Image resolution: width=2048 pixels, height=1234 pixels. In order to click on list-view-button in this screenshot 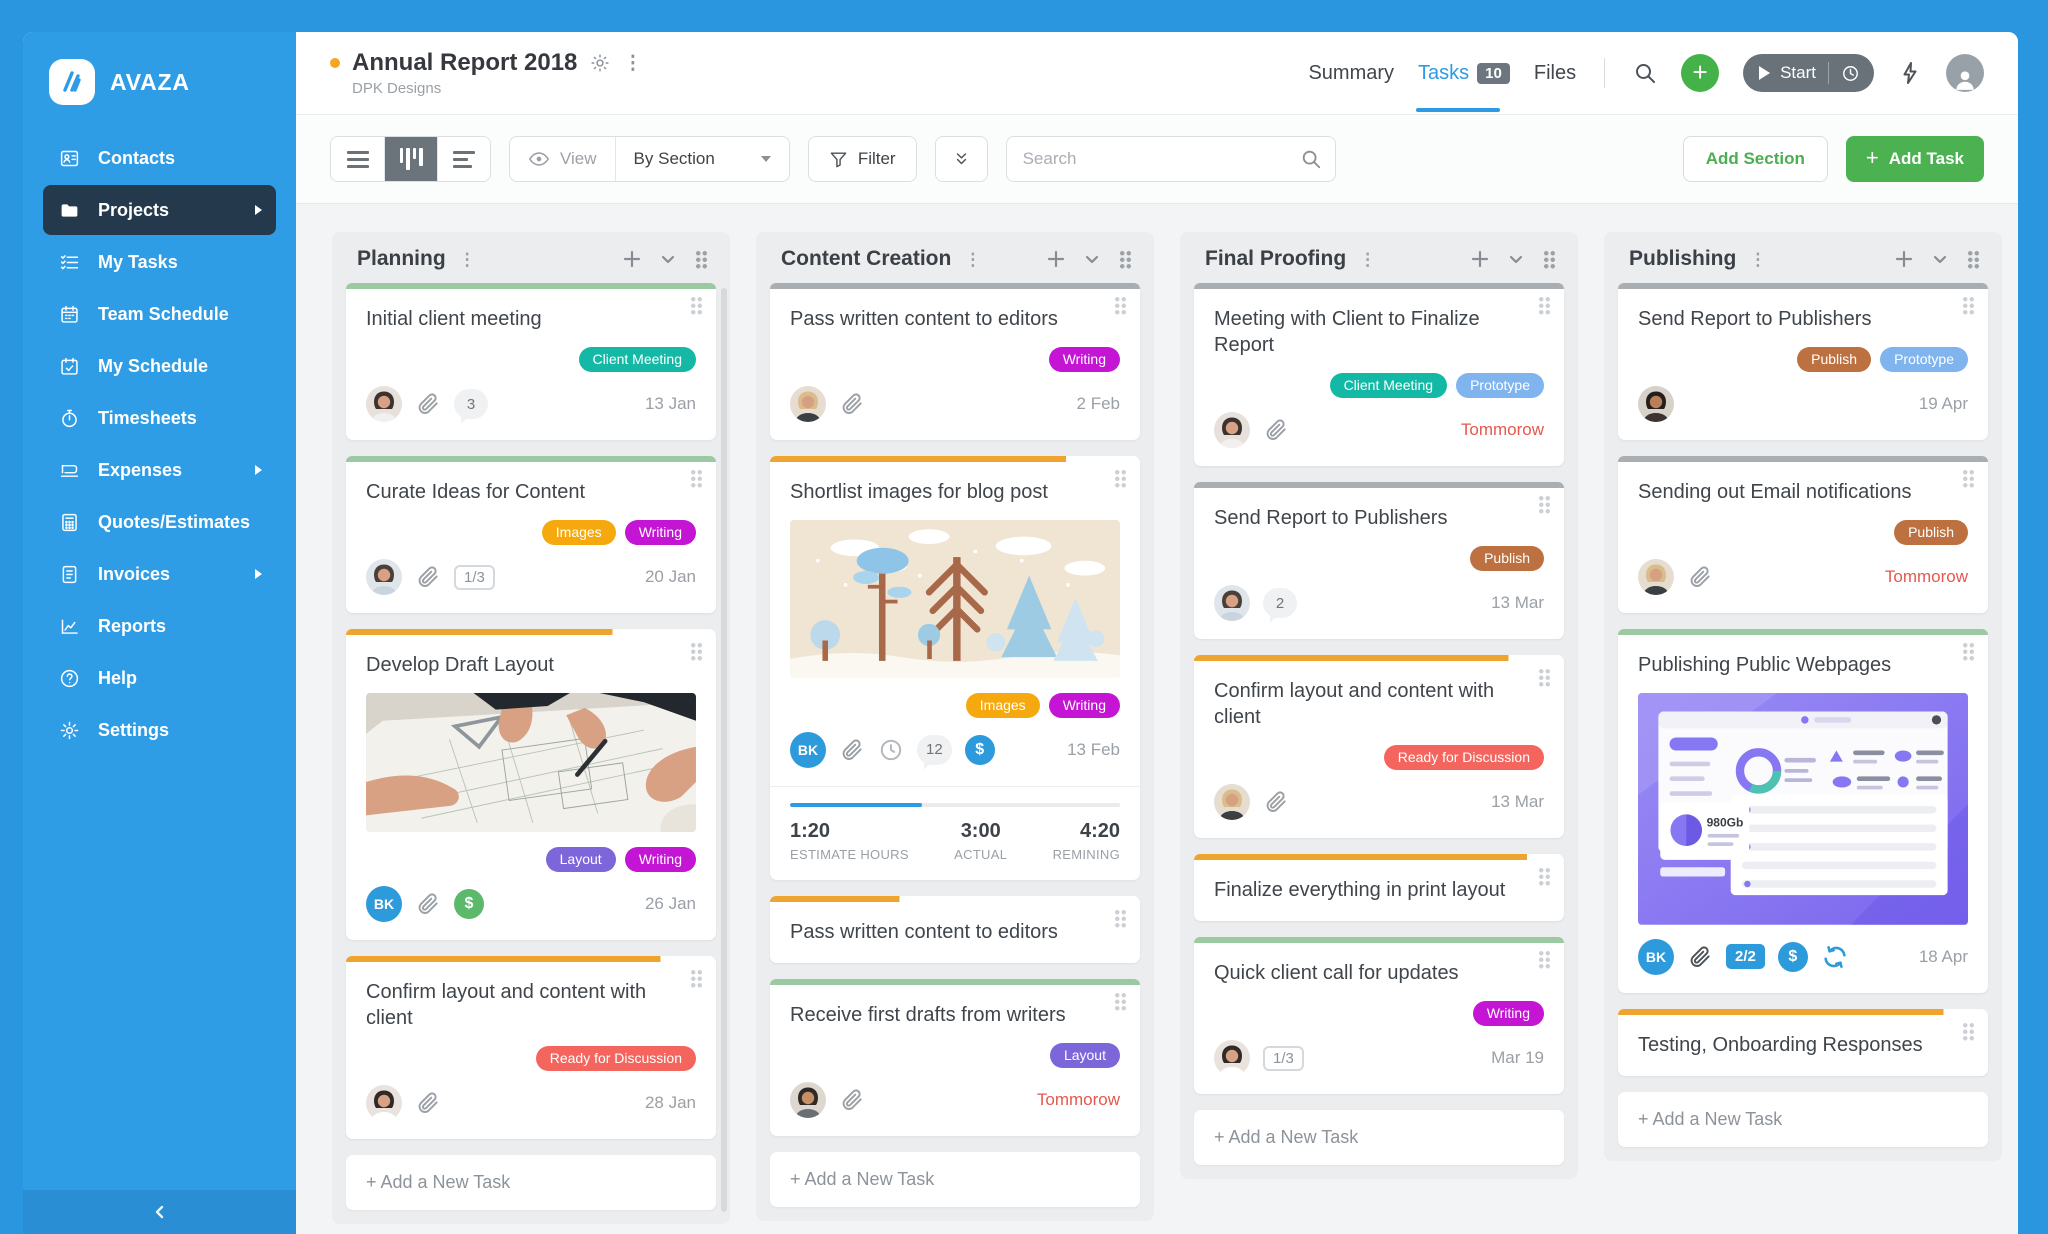, I will do `click(357, 159)`.